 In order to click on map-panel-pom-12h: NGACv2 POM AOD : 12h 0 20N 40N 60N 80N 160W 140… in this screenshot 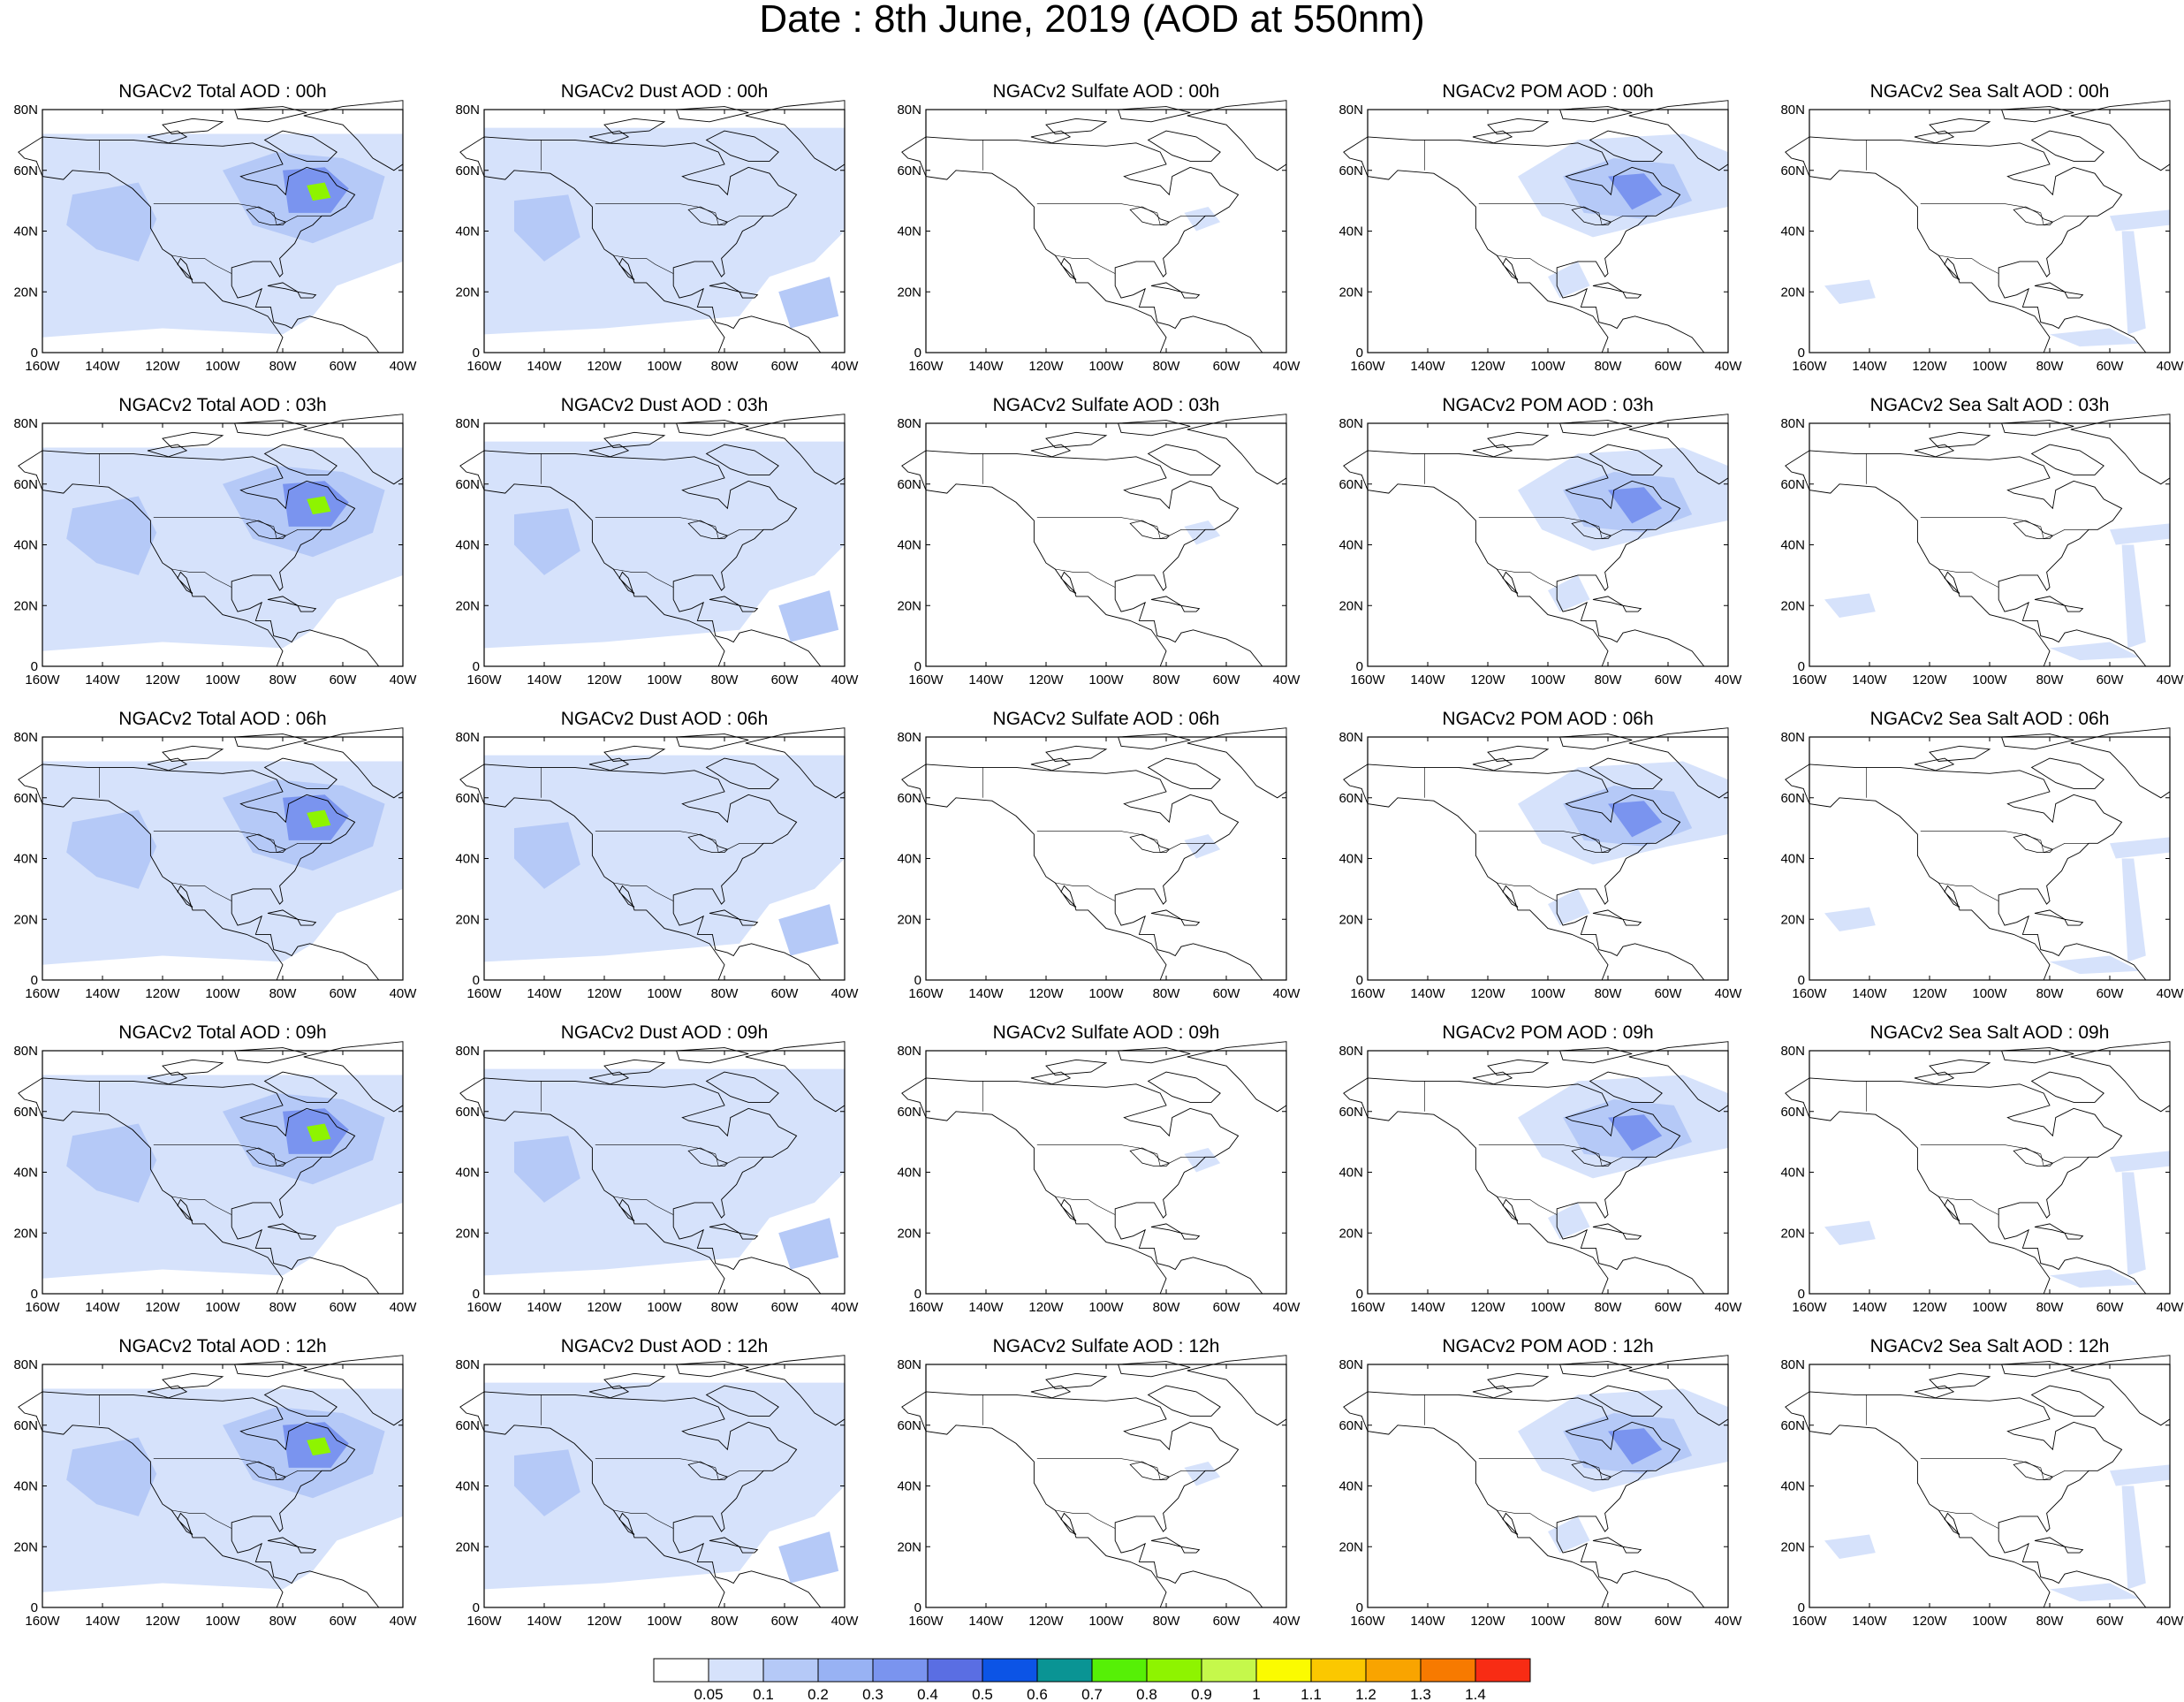, I will do `click(1540, 1482)`.